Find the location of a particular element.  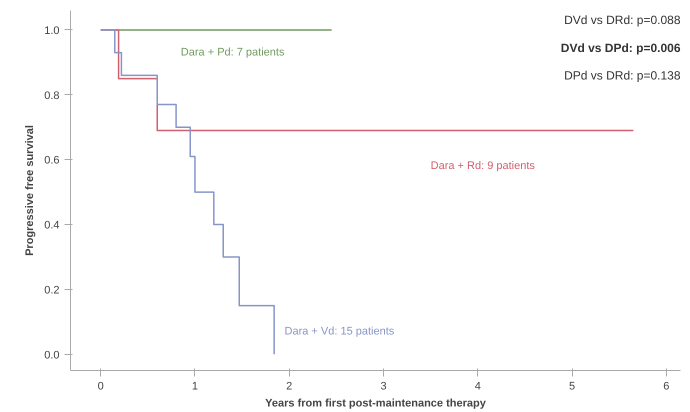

series-label: Dara + Pd: 7 patients is located at coordinates (232, 52).